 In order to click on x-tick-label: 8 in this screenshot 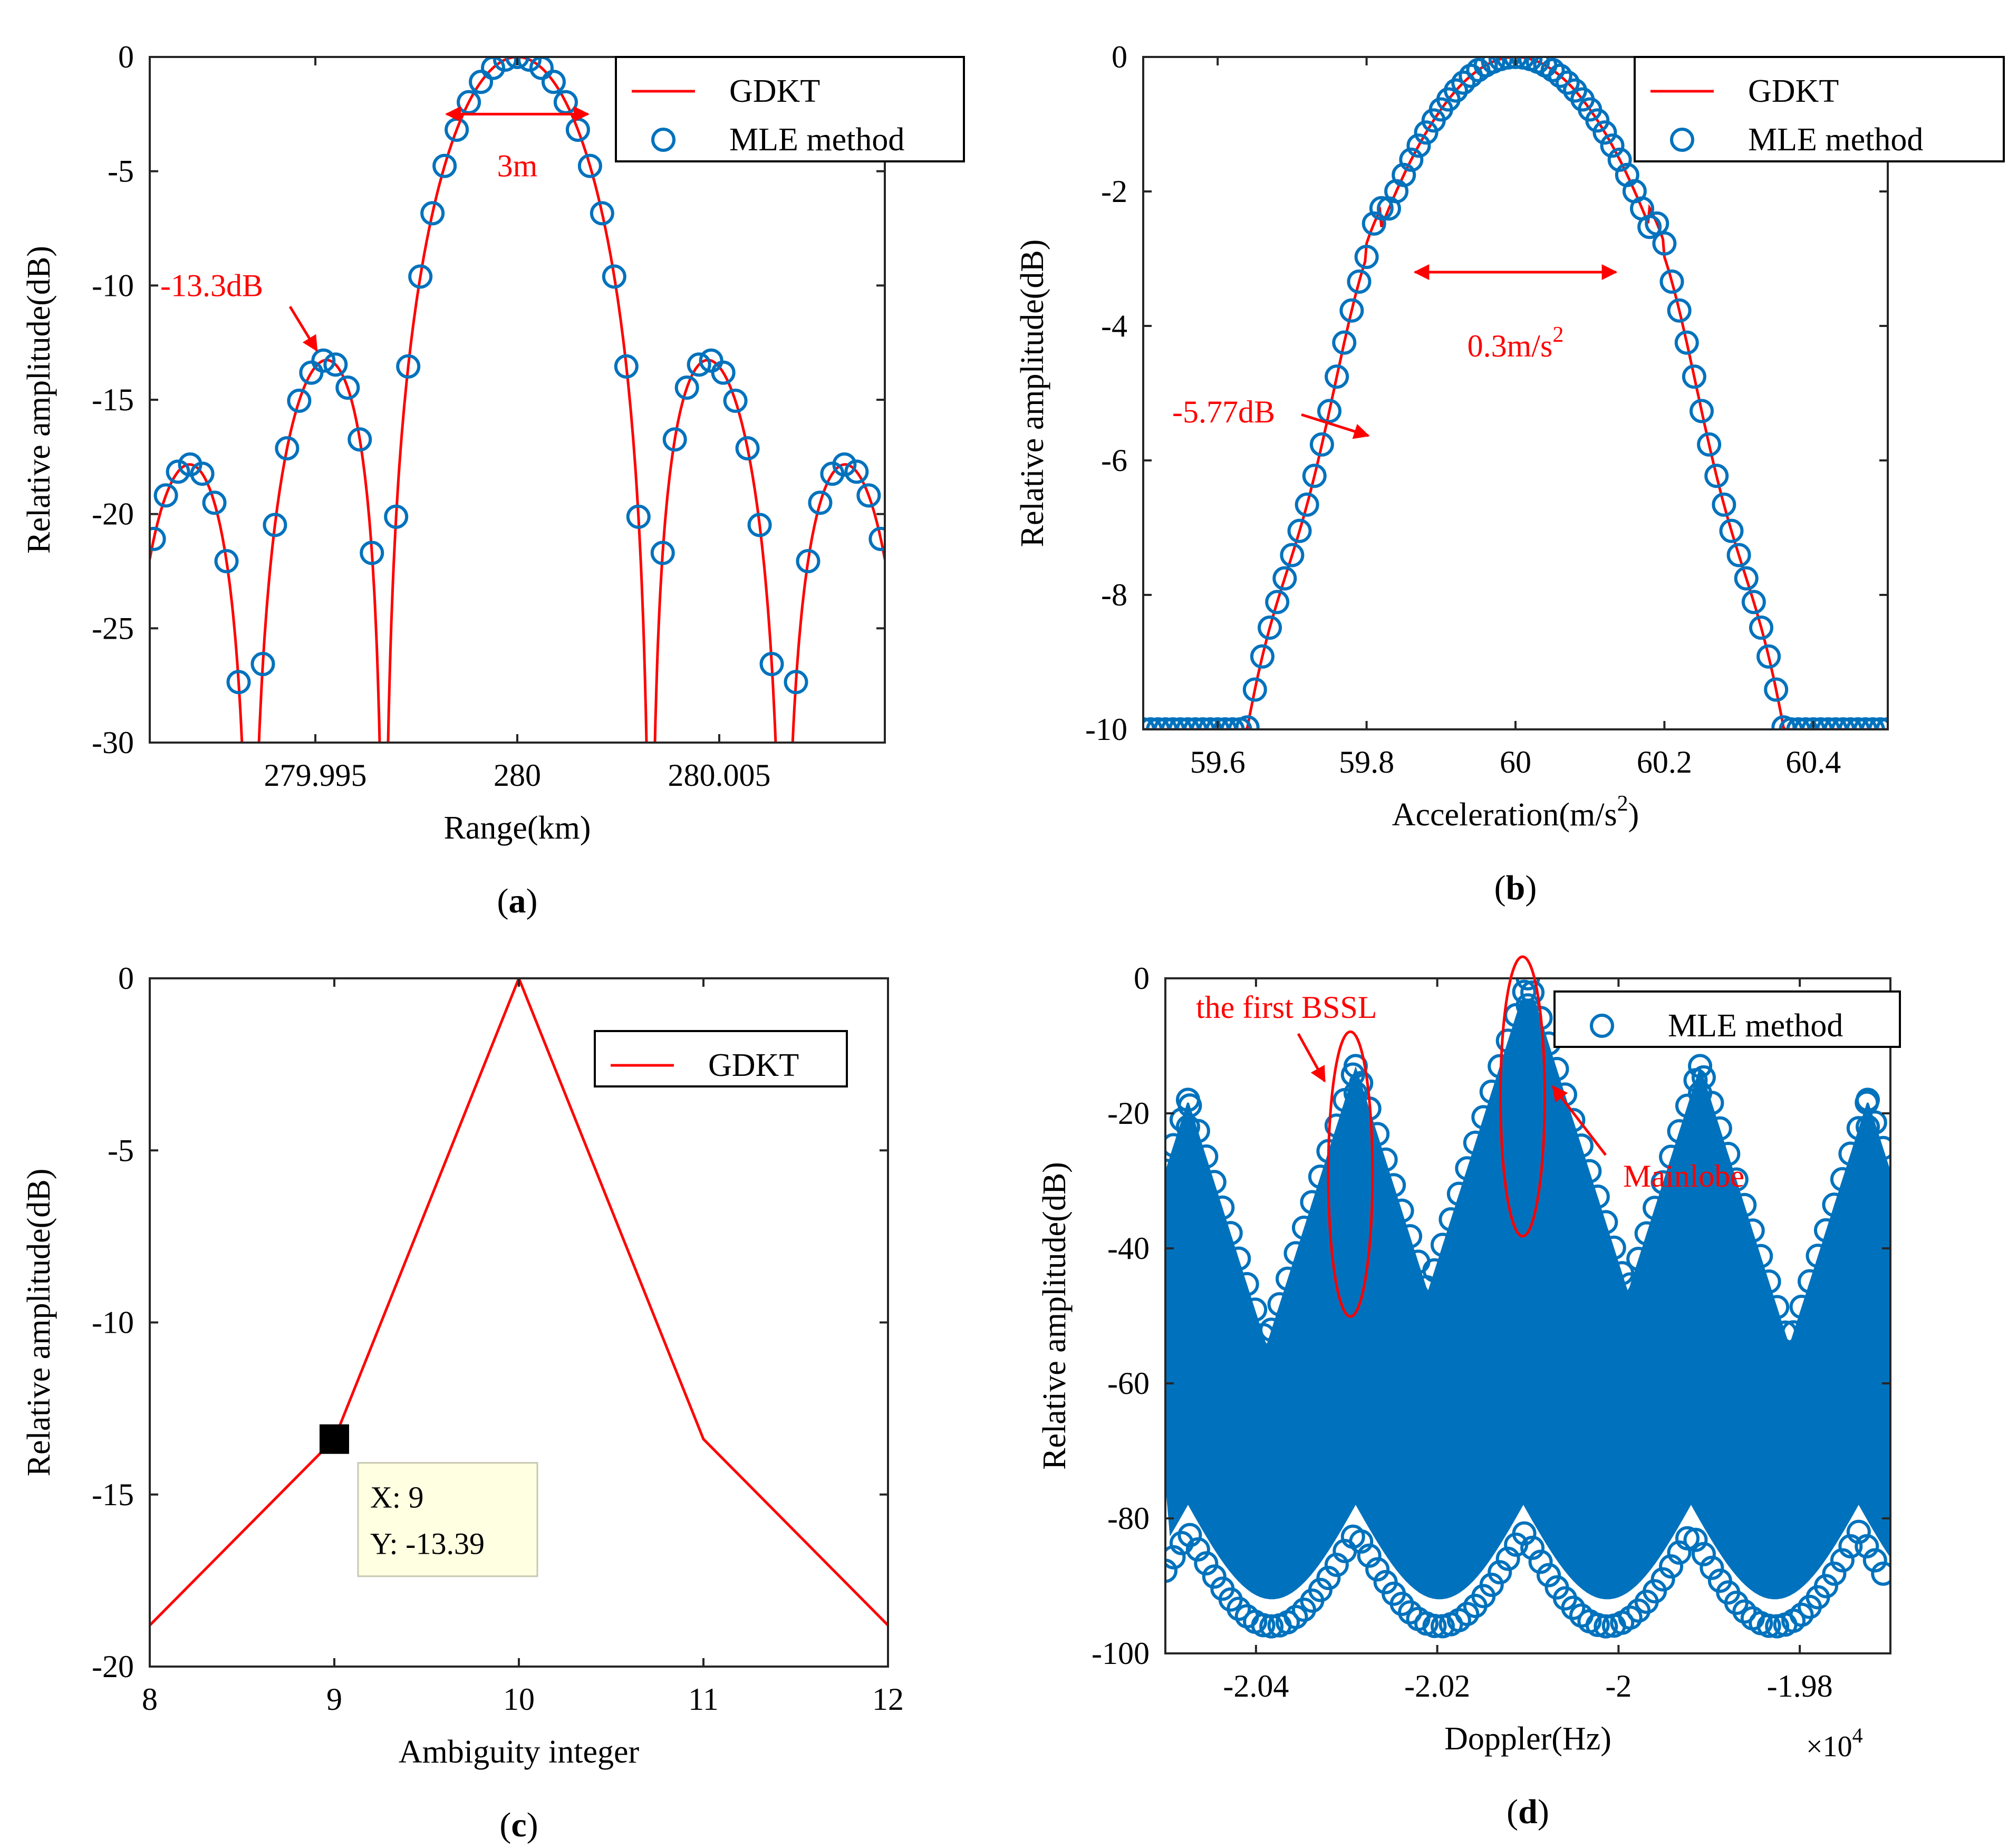, I will do `click(150, 1699)`.